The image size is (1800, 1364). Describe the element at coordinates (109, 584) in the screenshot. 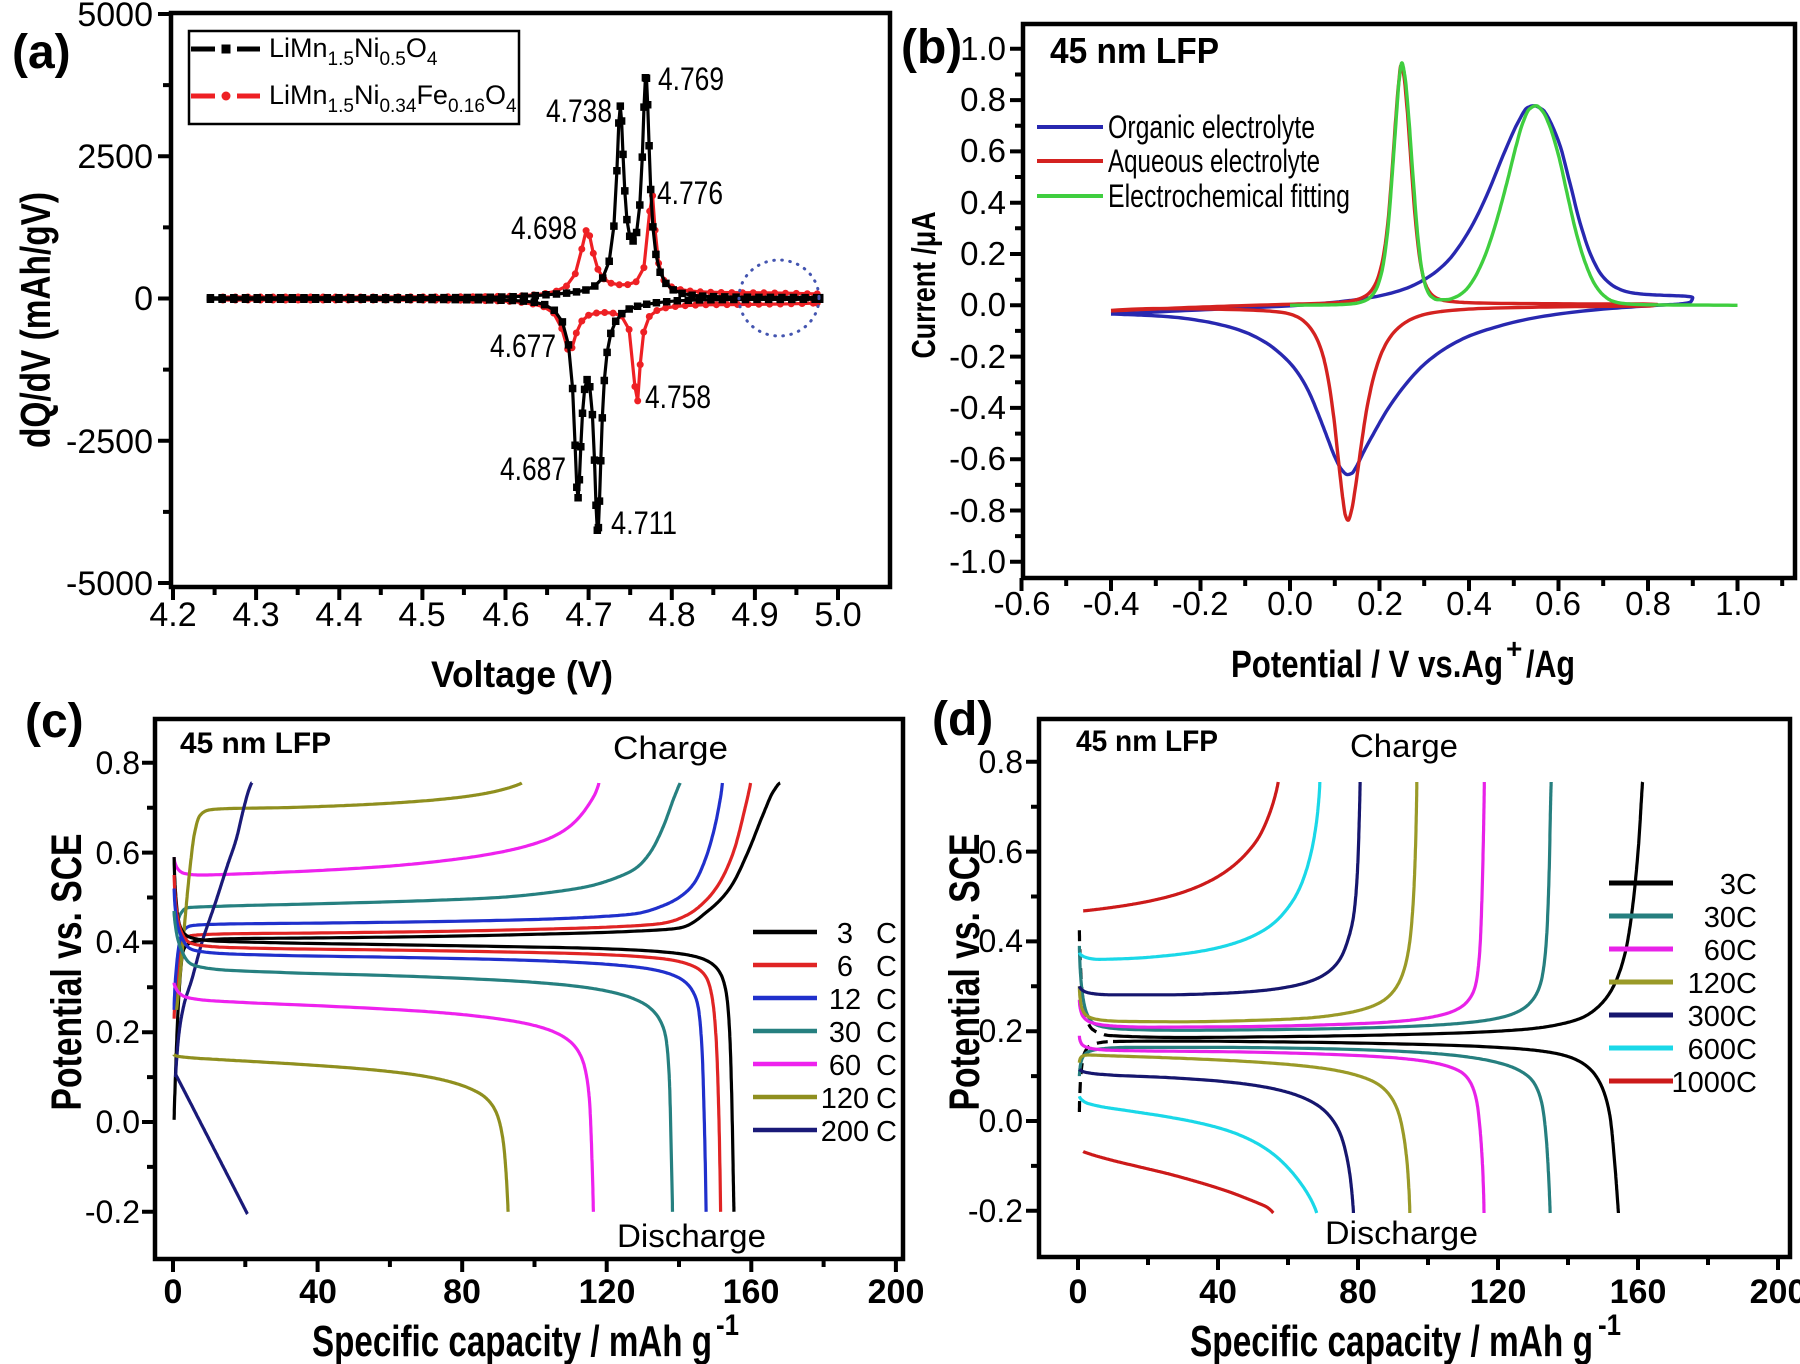

I see `svg-text: -5000` at that location.